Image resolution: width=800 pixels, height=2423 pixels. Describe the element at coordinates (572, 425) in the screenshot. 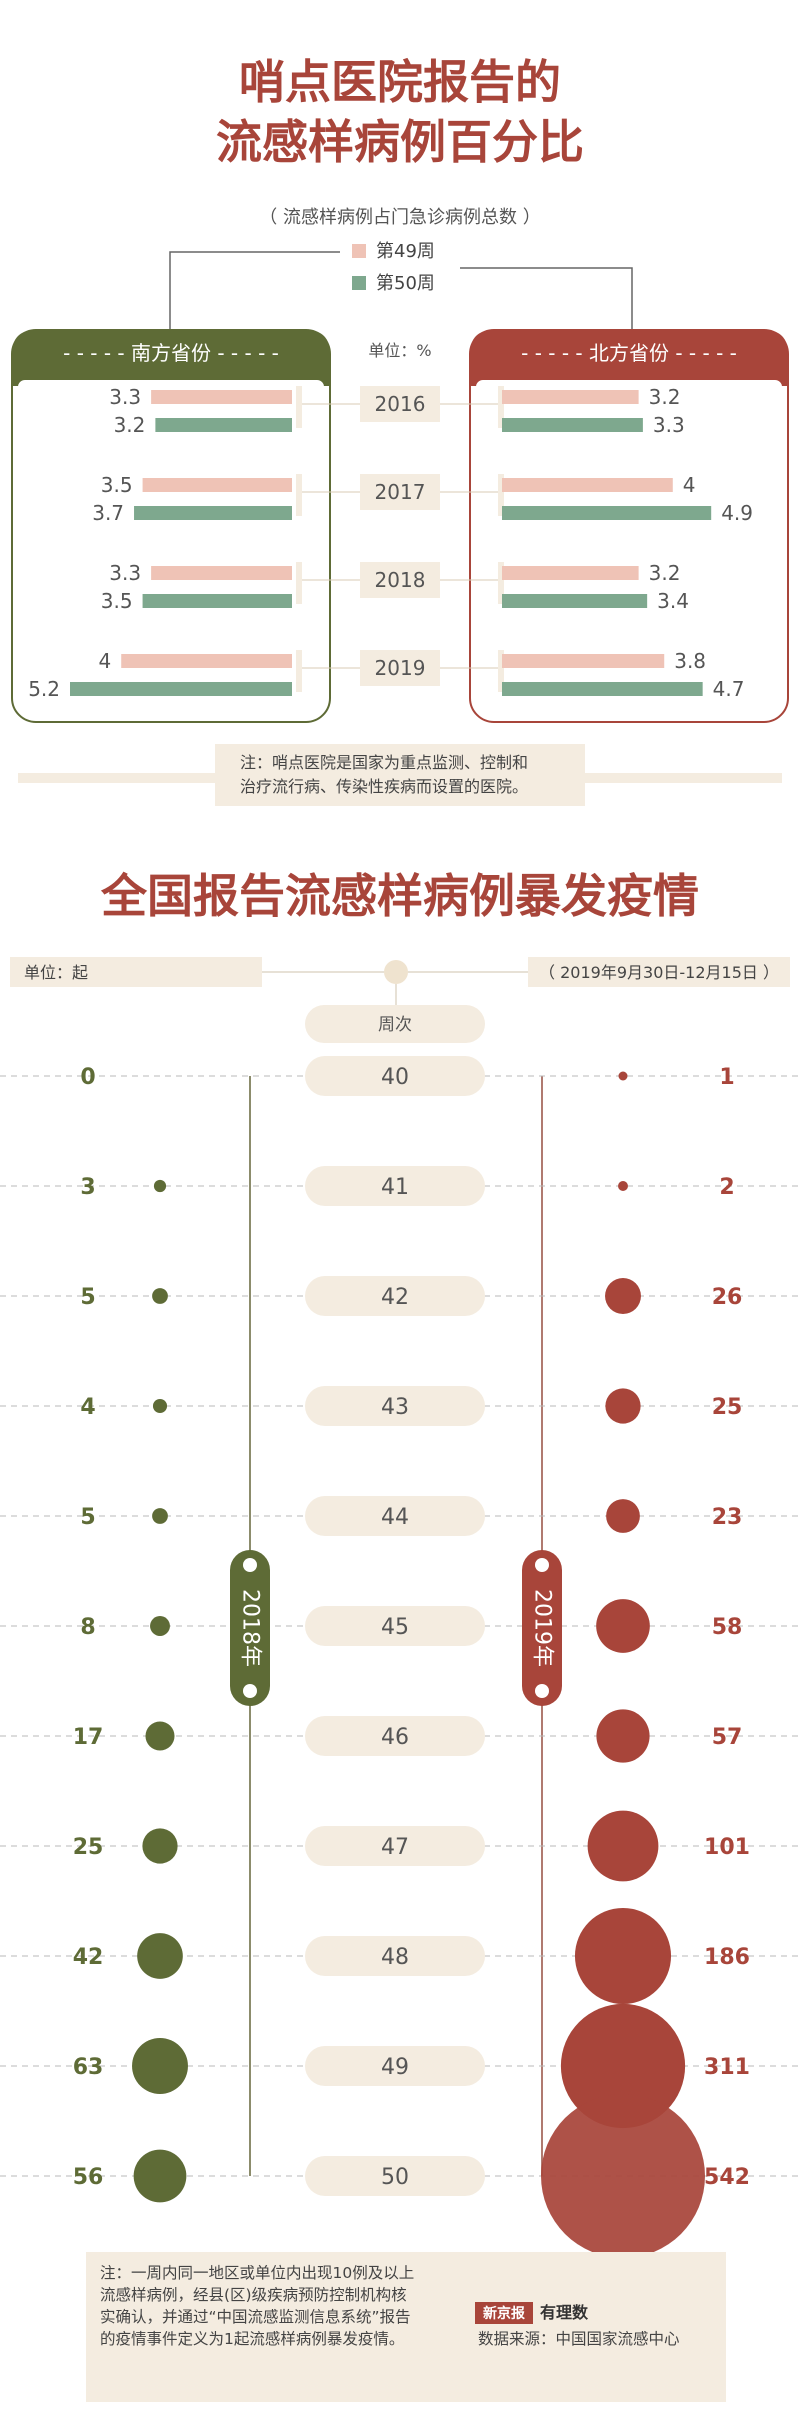

I see `bar-north-w50-2016` at that location.